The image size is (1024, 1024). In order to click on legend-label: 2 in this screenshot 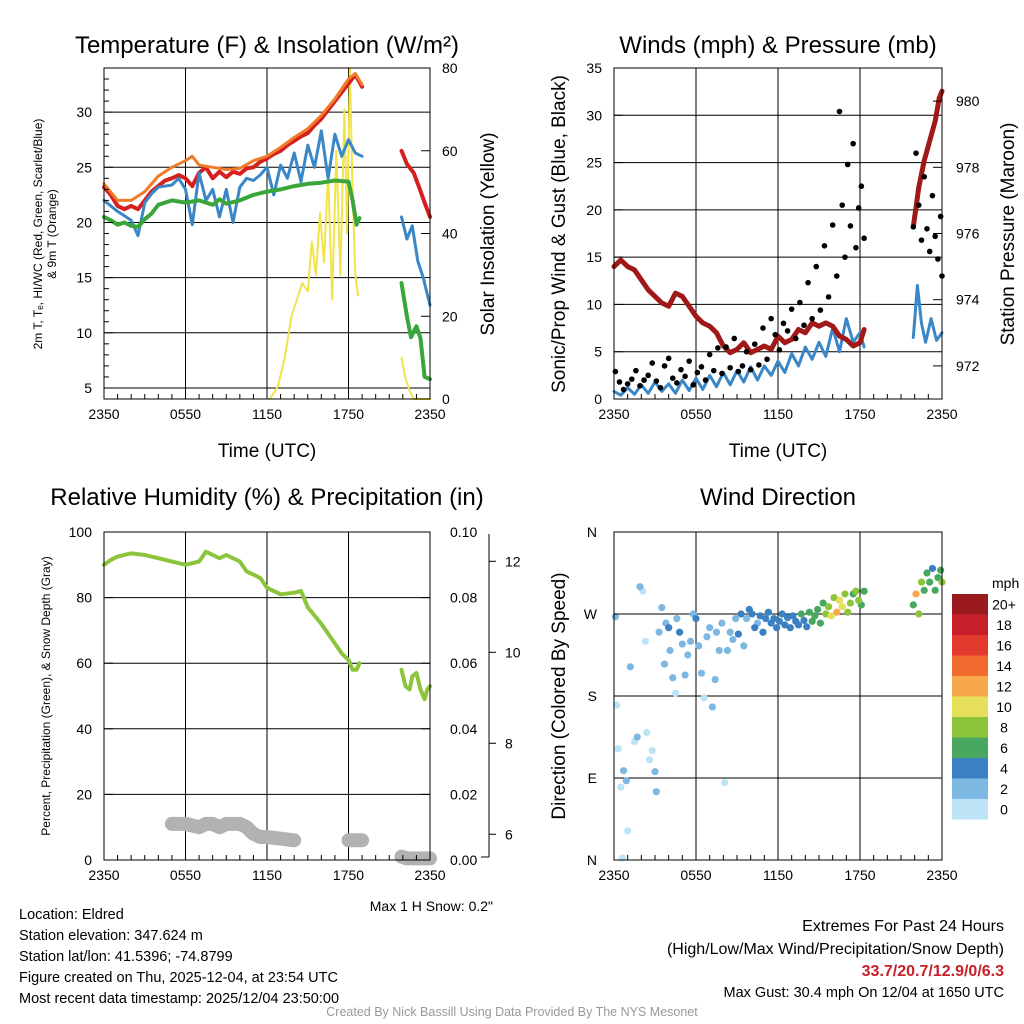, I will do `click(1004, 789)`.